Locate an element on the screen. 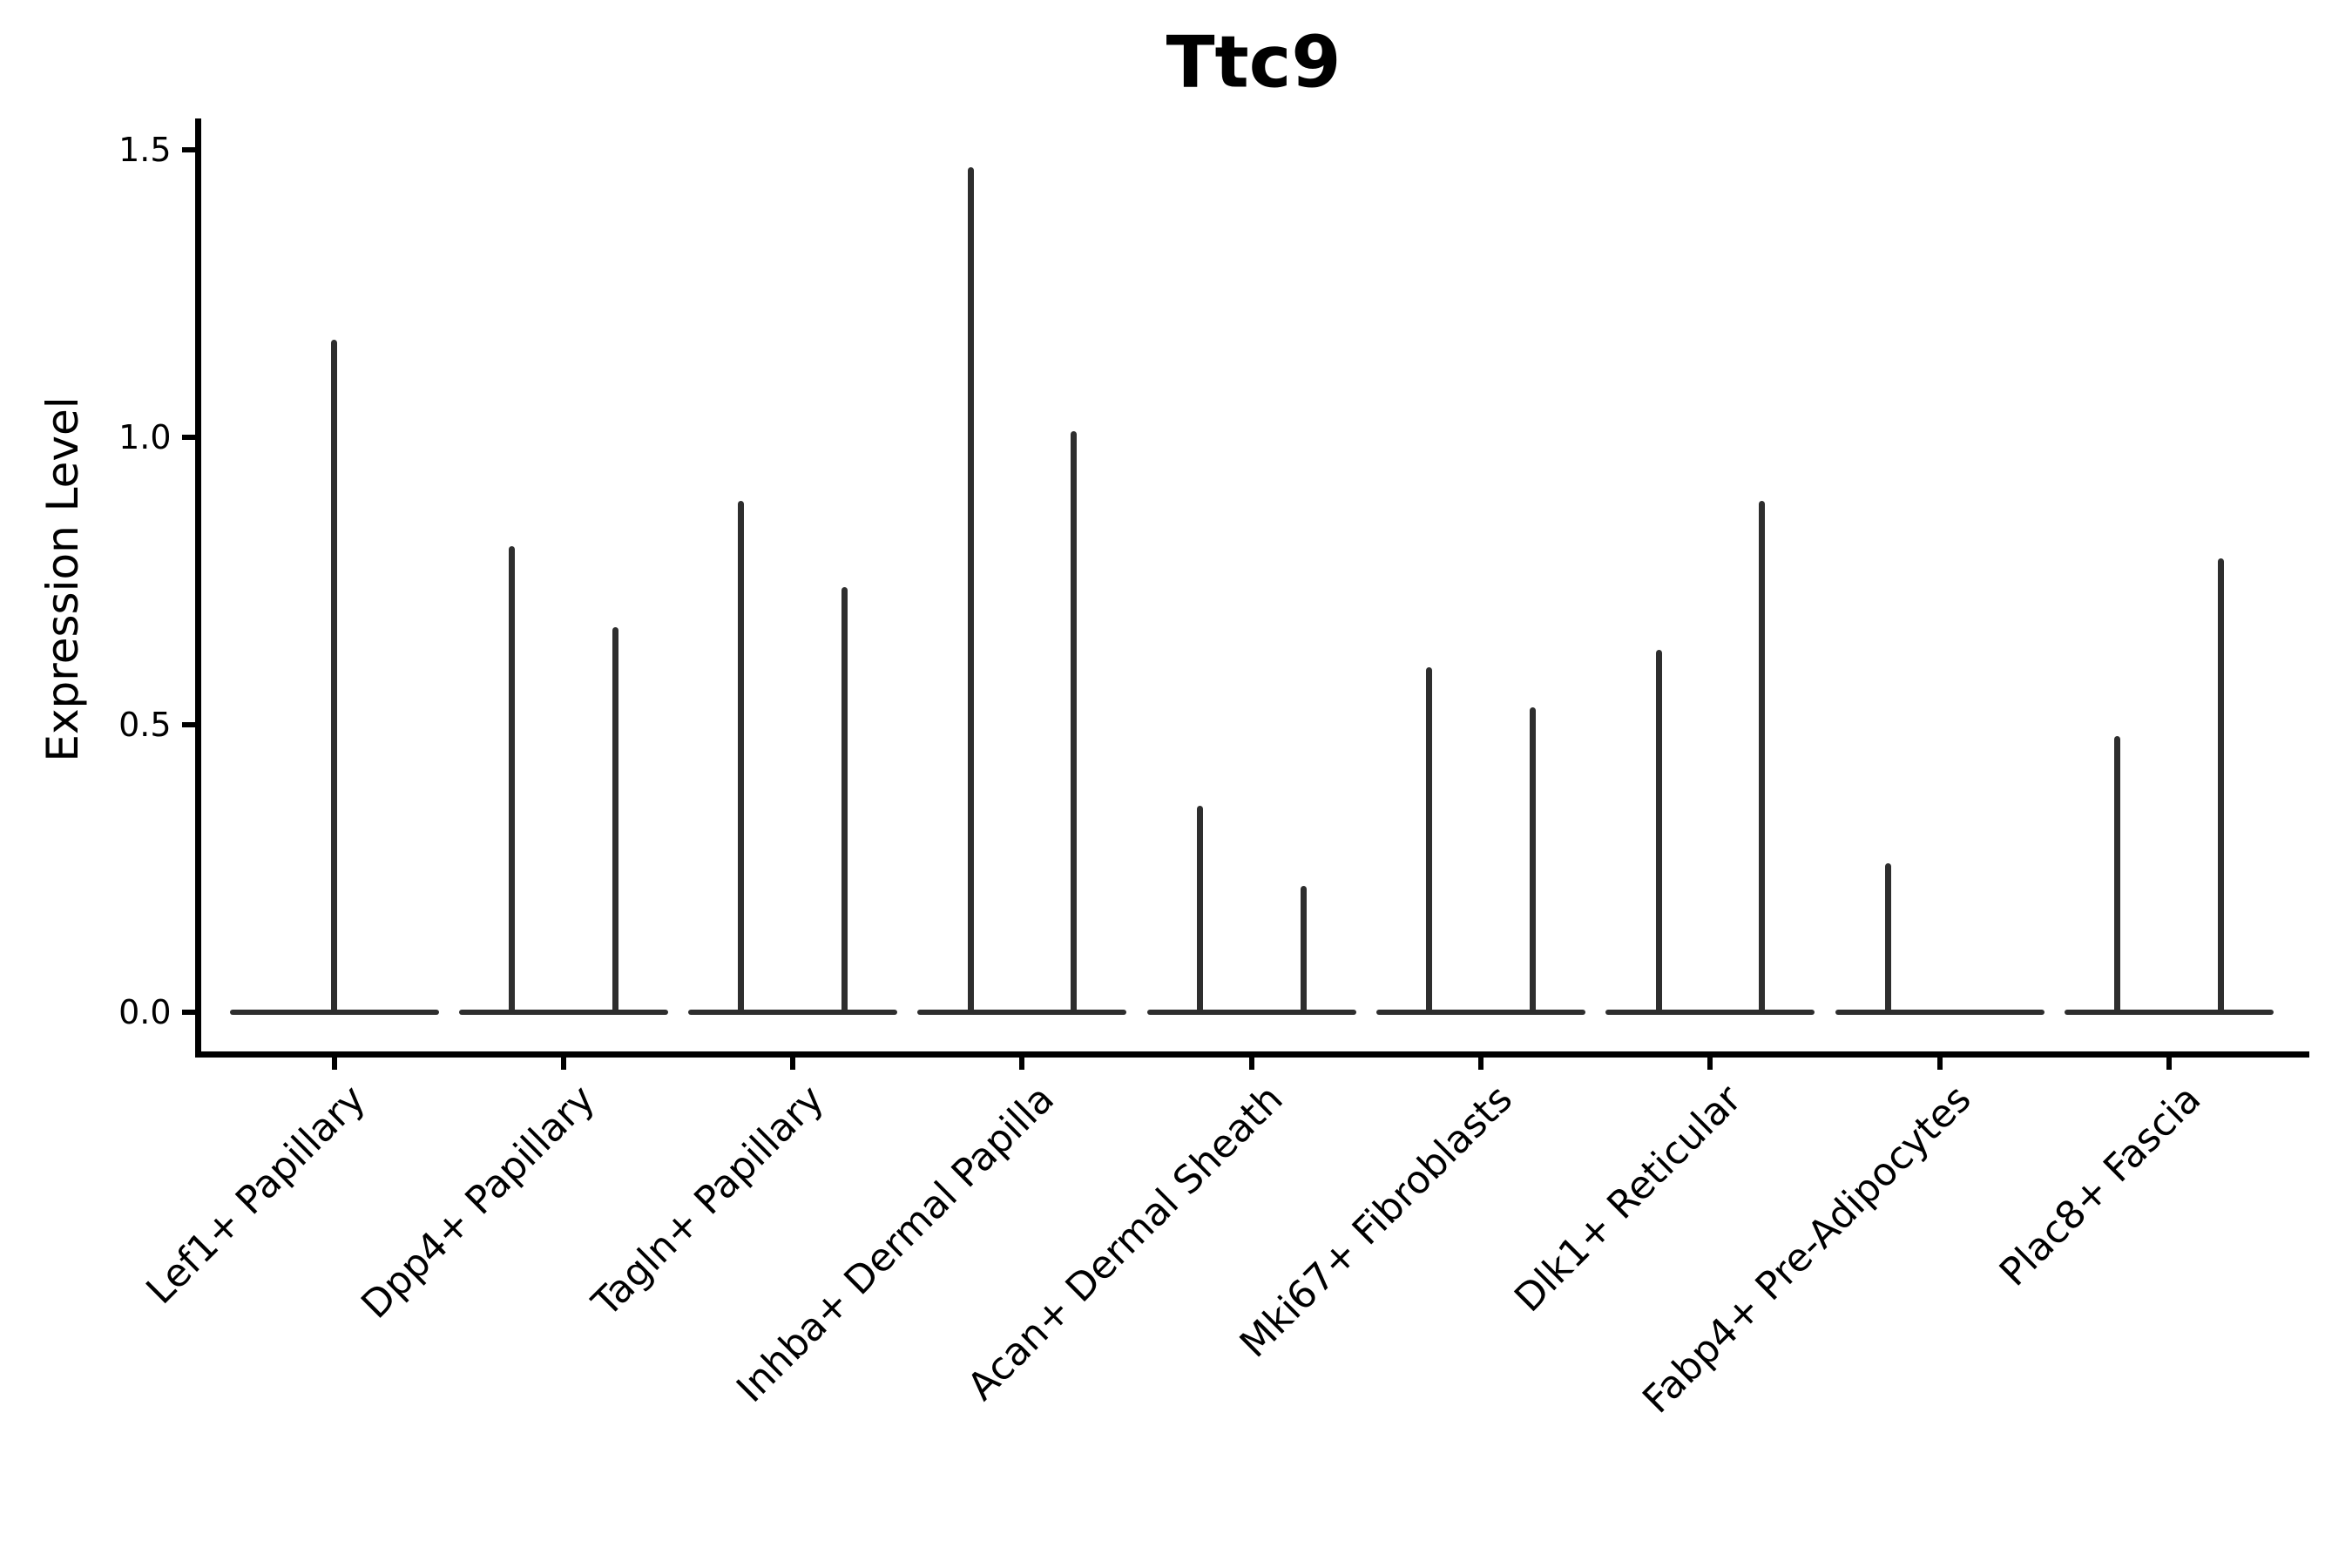  y-tick-label: 0.0 is located at coordinates (145, 1013).